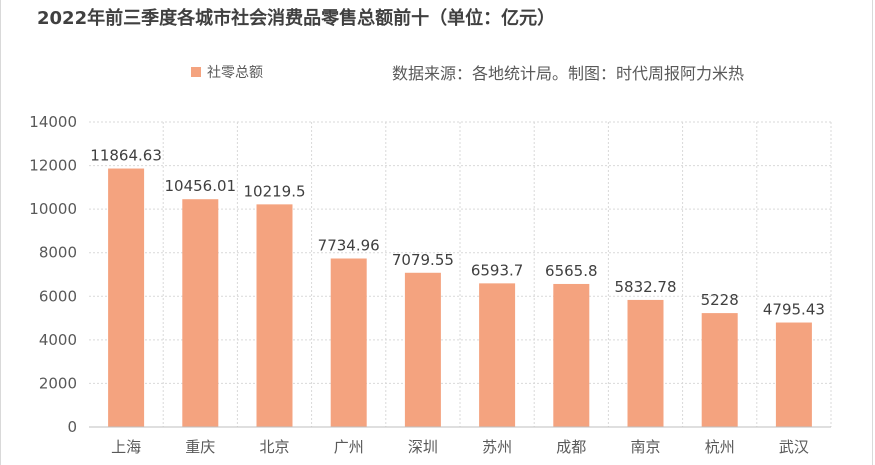 The width and height of the screenshot is (875, 465). Describe the element at coordinates (196, 72) in the screenshot. I see `legend-swatch` at that location.